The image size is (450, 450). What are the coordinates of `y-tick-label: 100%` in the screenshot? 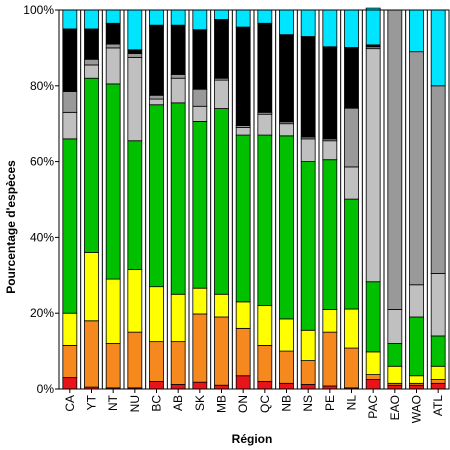 It's located at (38, 10).